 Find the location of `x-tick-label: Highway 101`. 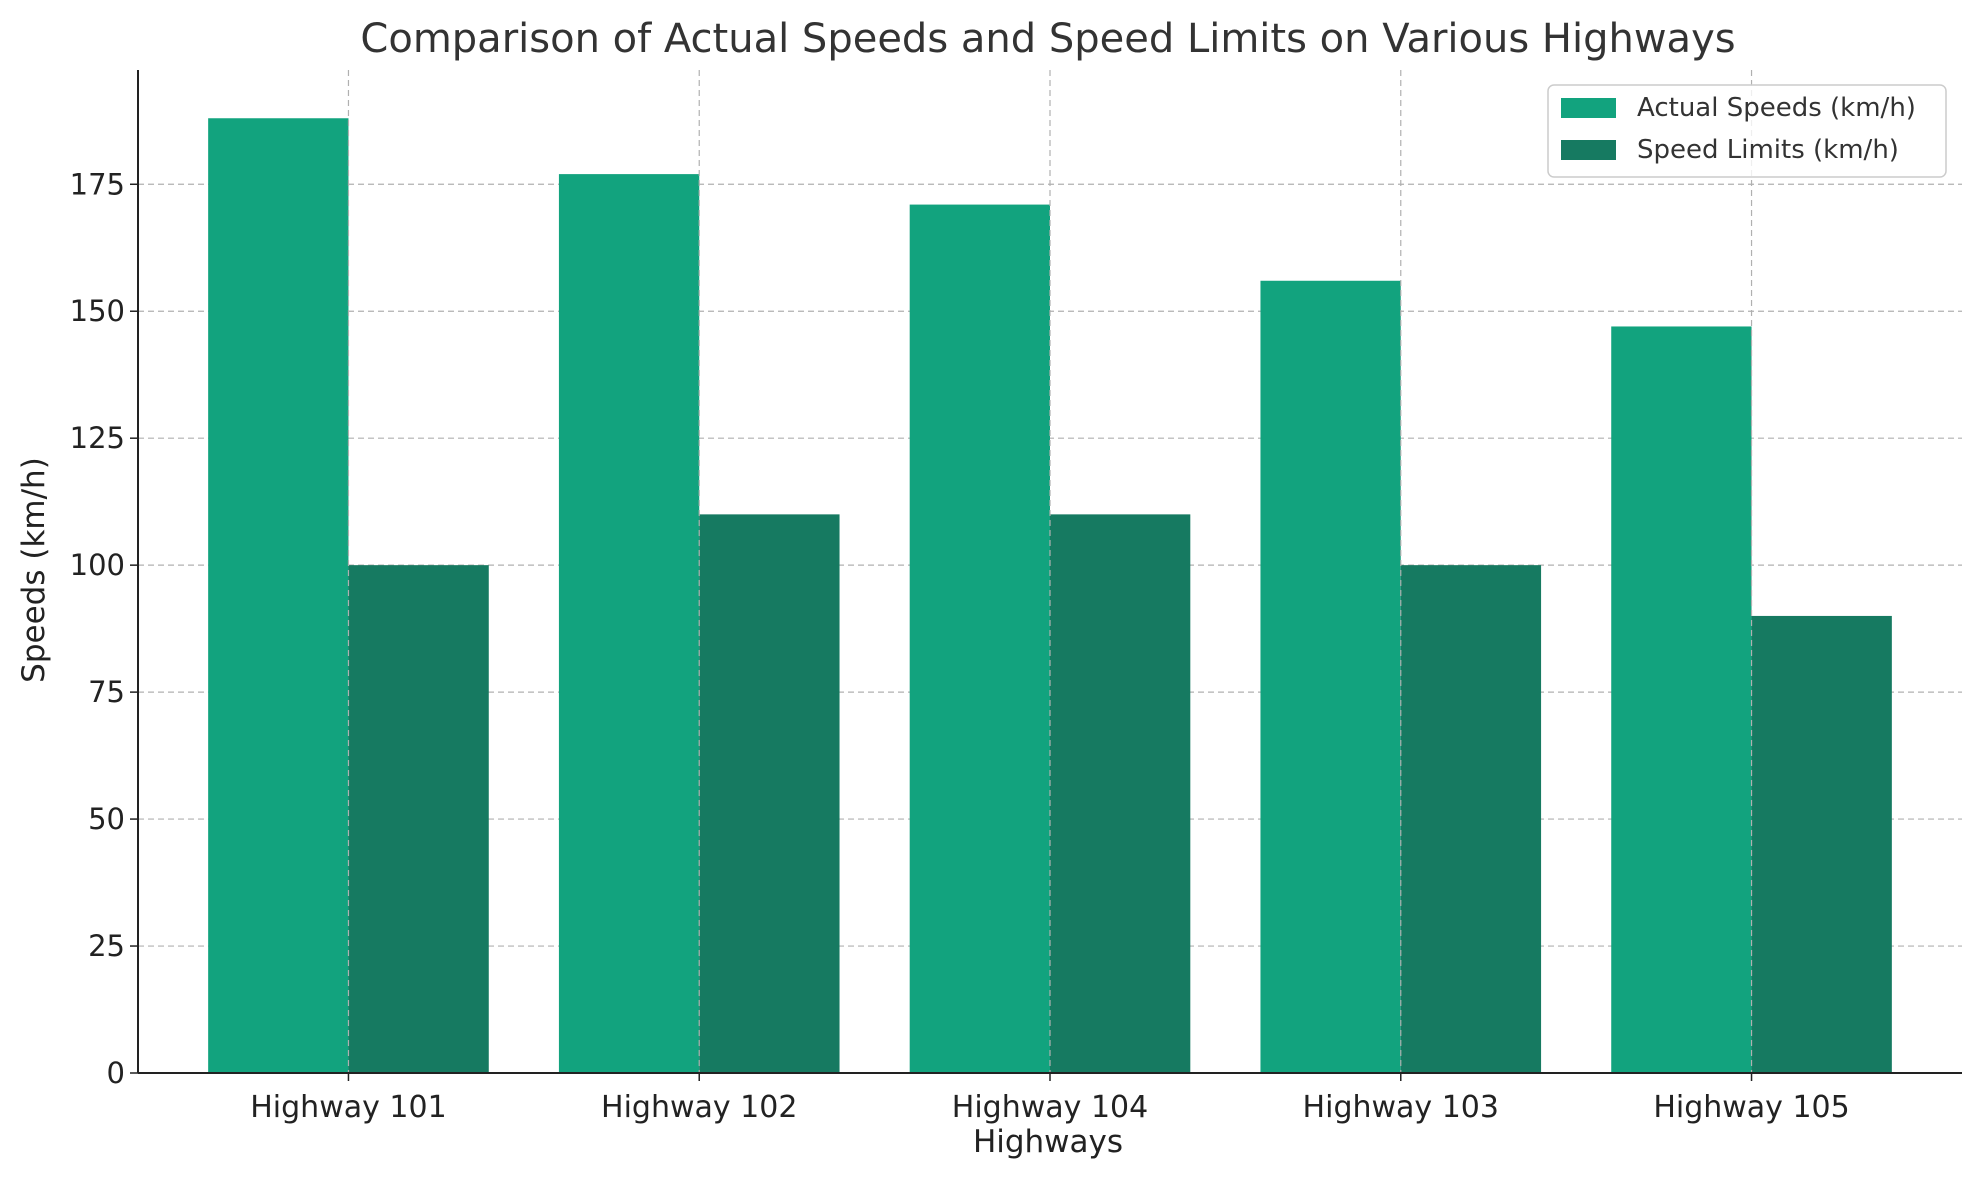

x-tick-label: Highway 101 is located at coordinates (348, 1107).